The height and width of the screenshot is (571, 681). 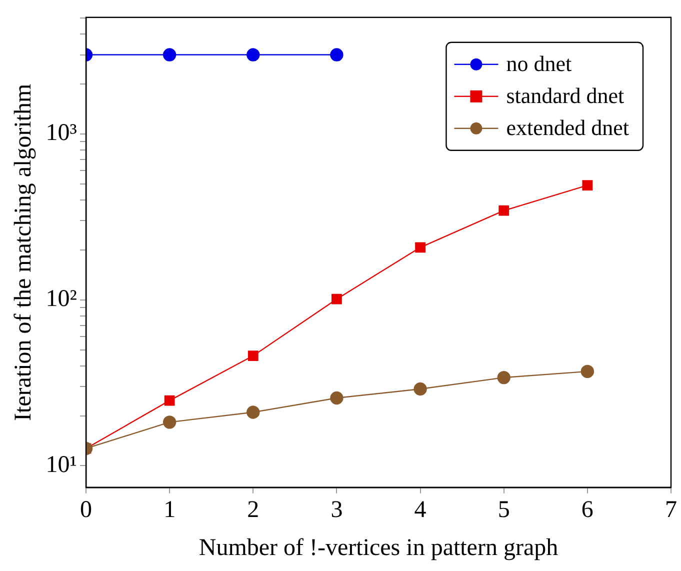 I want to click on y-tick-label: 10², so click(x=61, y=299).